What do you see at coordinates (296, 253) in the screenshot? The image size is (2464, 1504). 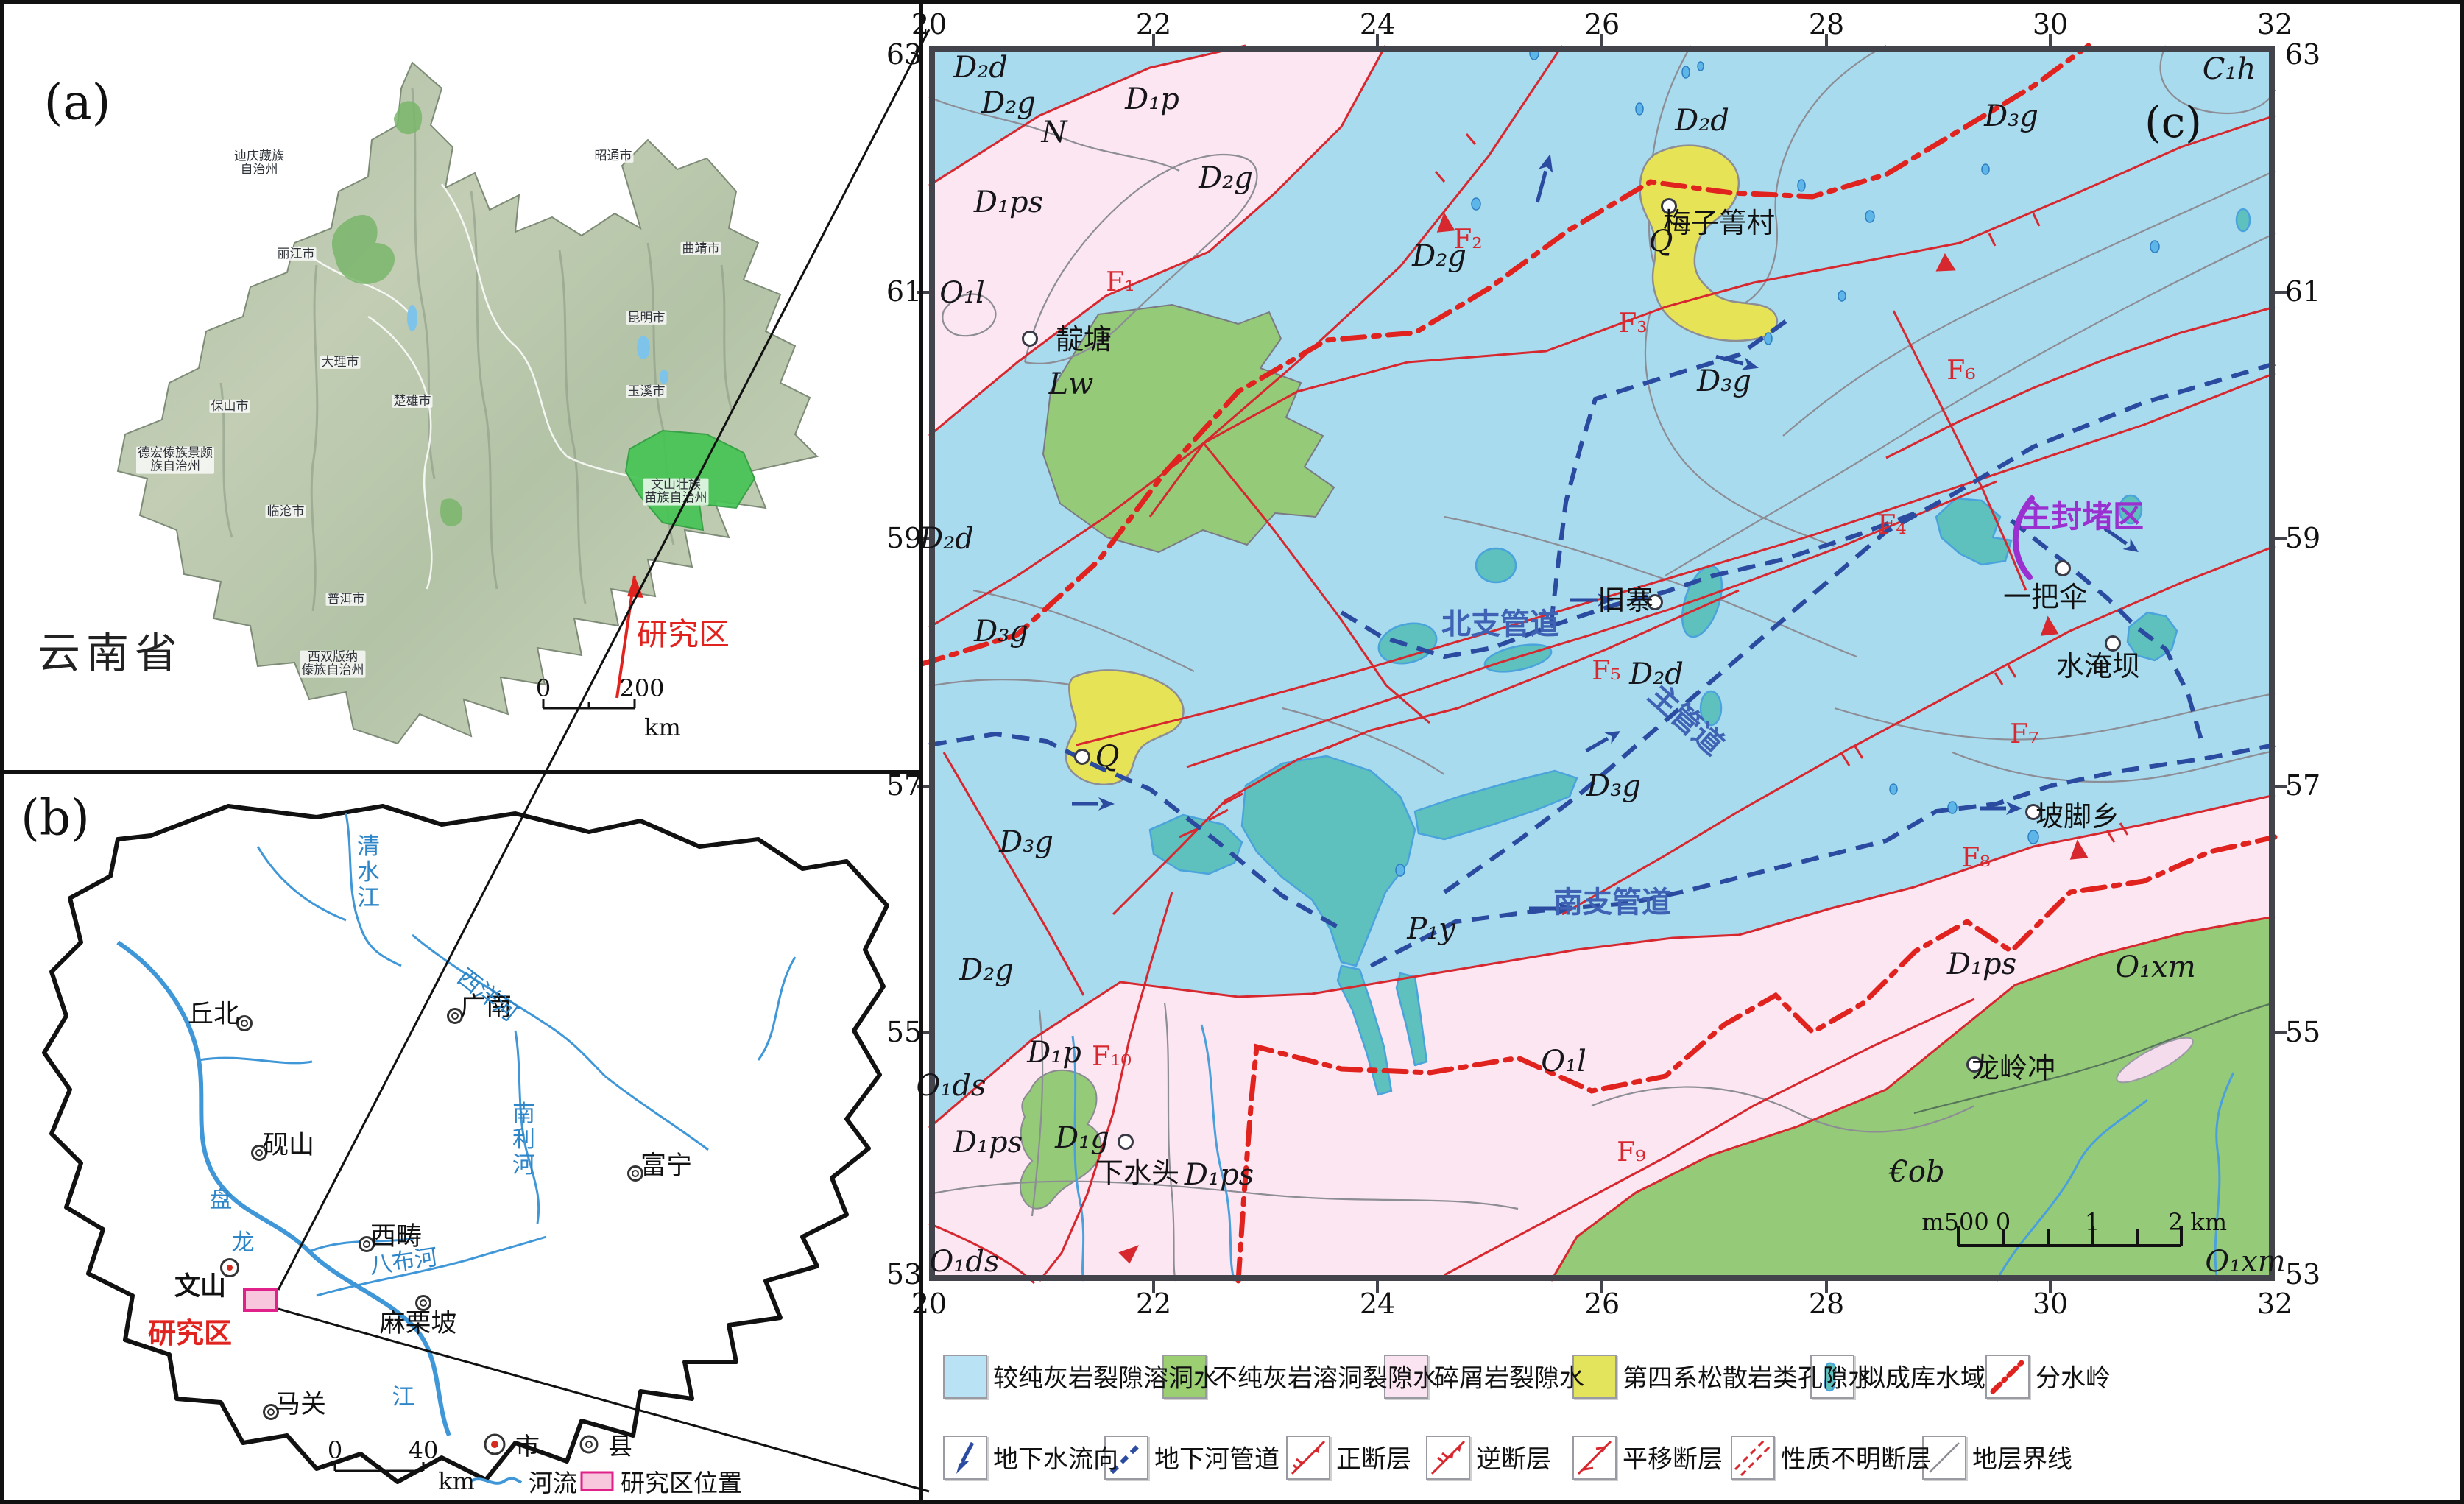 I see `city-label-a: 丽江市` at bounding box center [296, 253].